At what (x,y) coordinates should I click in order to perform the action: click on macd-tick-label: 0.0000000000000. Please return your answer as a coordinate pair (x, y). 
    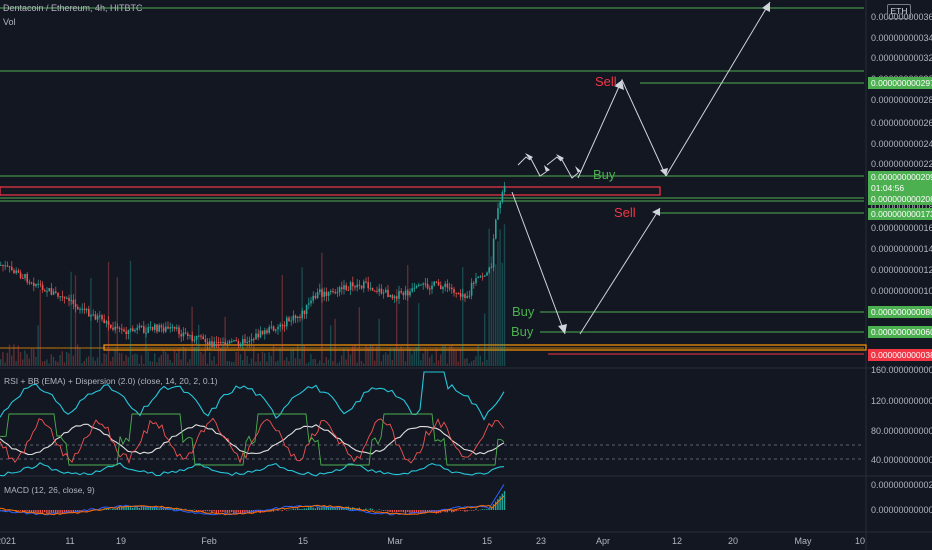
    Looking at the image, I should click on (901, 510).